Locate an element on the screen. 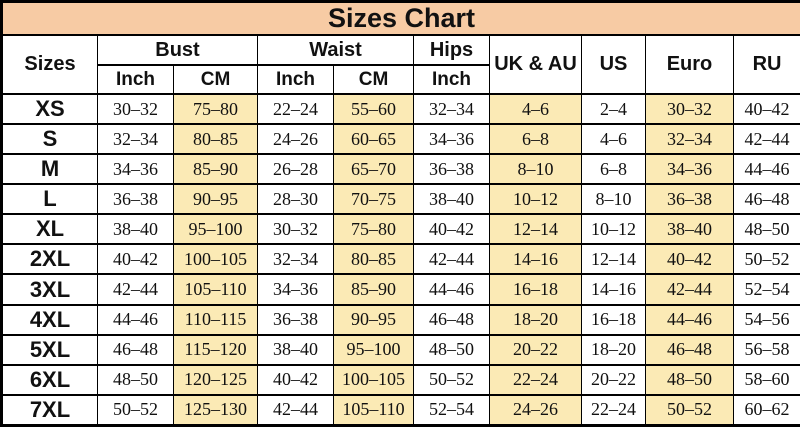 Image resolution: width=800 pixels, height=427 pixels. cell-ru: 44–46 is located at coordinates (766, 169).